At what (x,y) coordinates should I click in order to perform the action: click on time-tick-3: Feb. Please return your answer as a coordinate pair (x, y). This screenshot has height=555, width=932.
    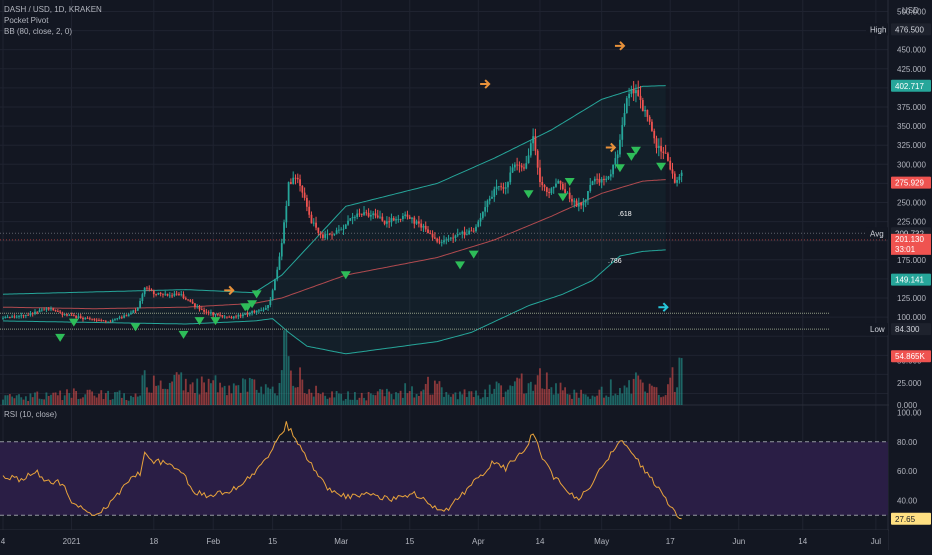
    Looking at the image, I should click on (213, 541).